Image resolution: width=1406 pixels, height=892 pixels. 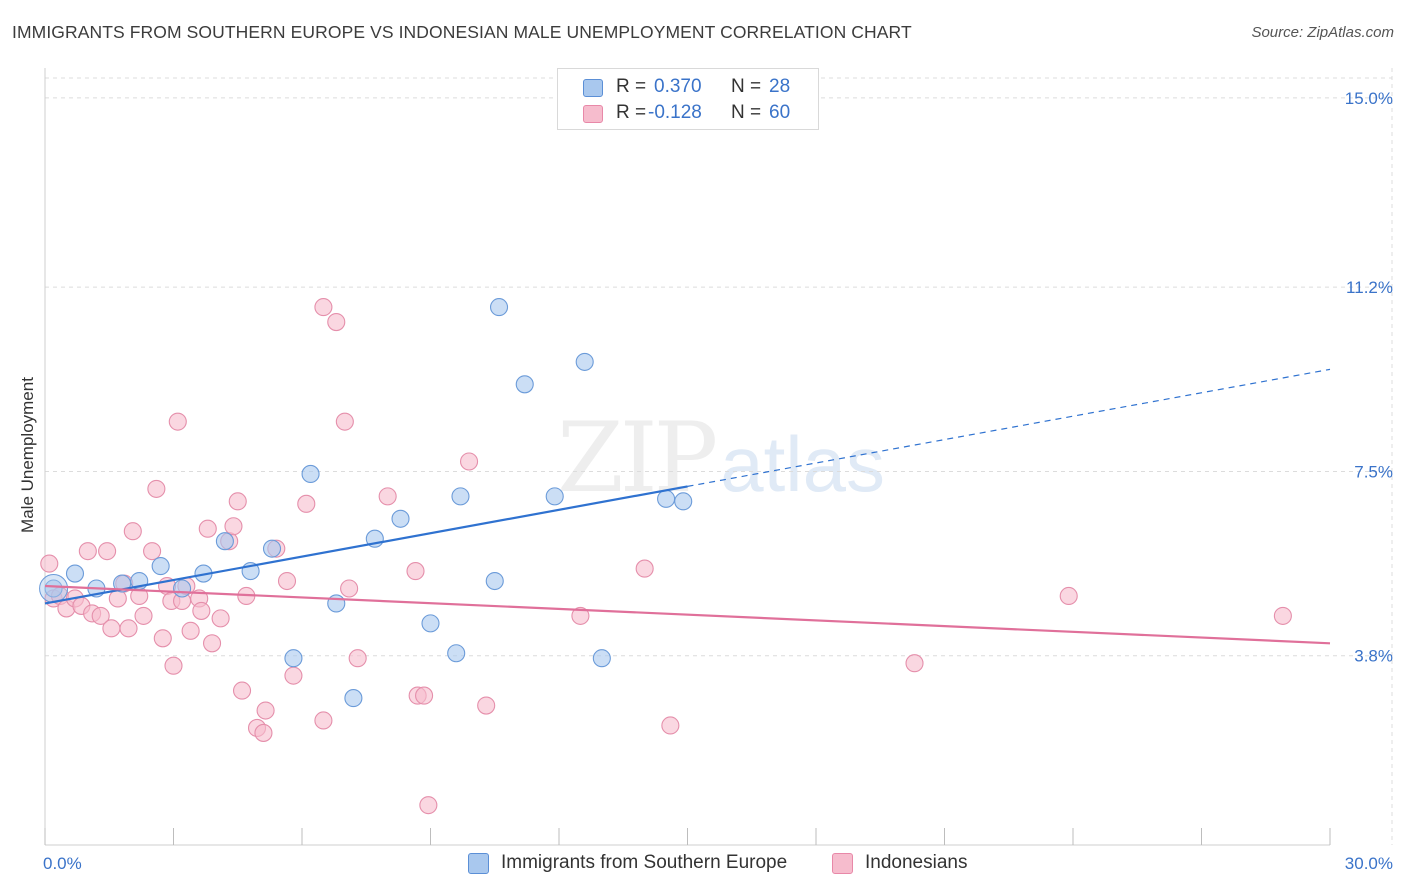 What do you see at coordinates (675, 112) in the screenshot?
I see `r-value: -0.128` at bounding box center [675, 112].